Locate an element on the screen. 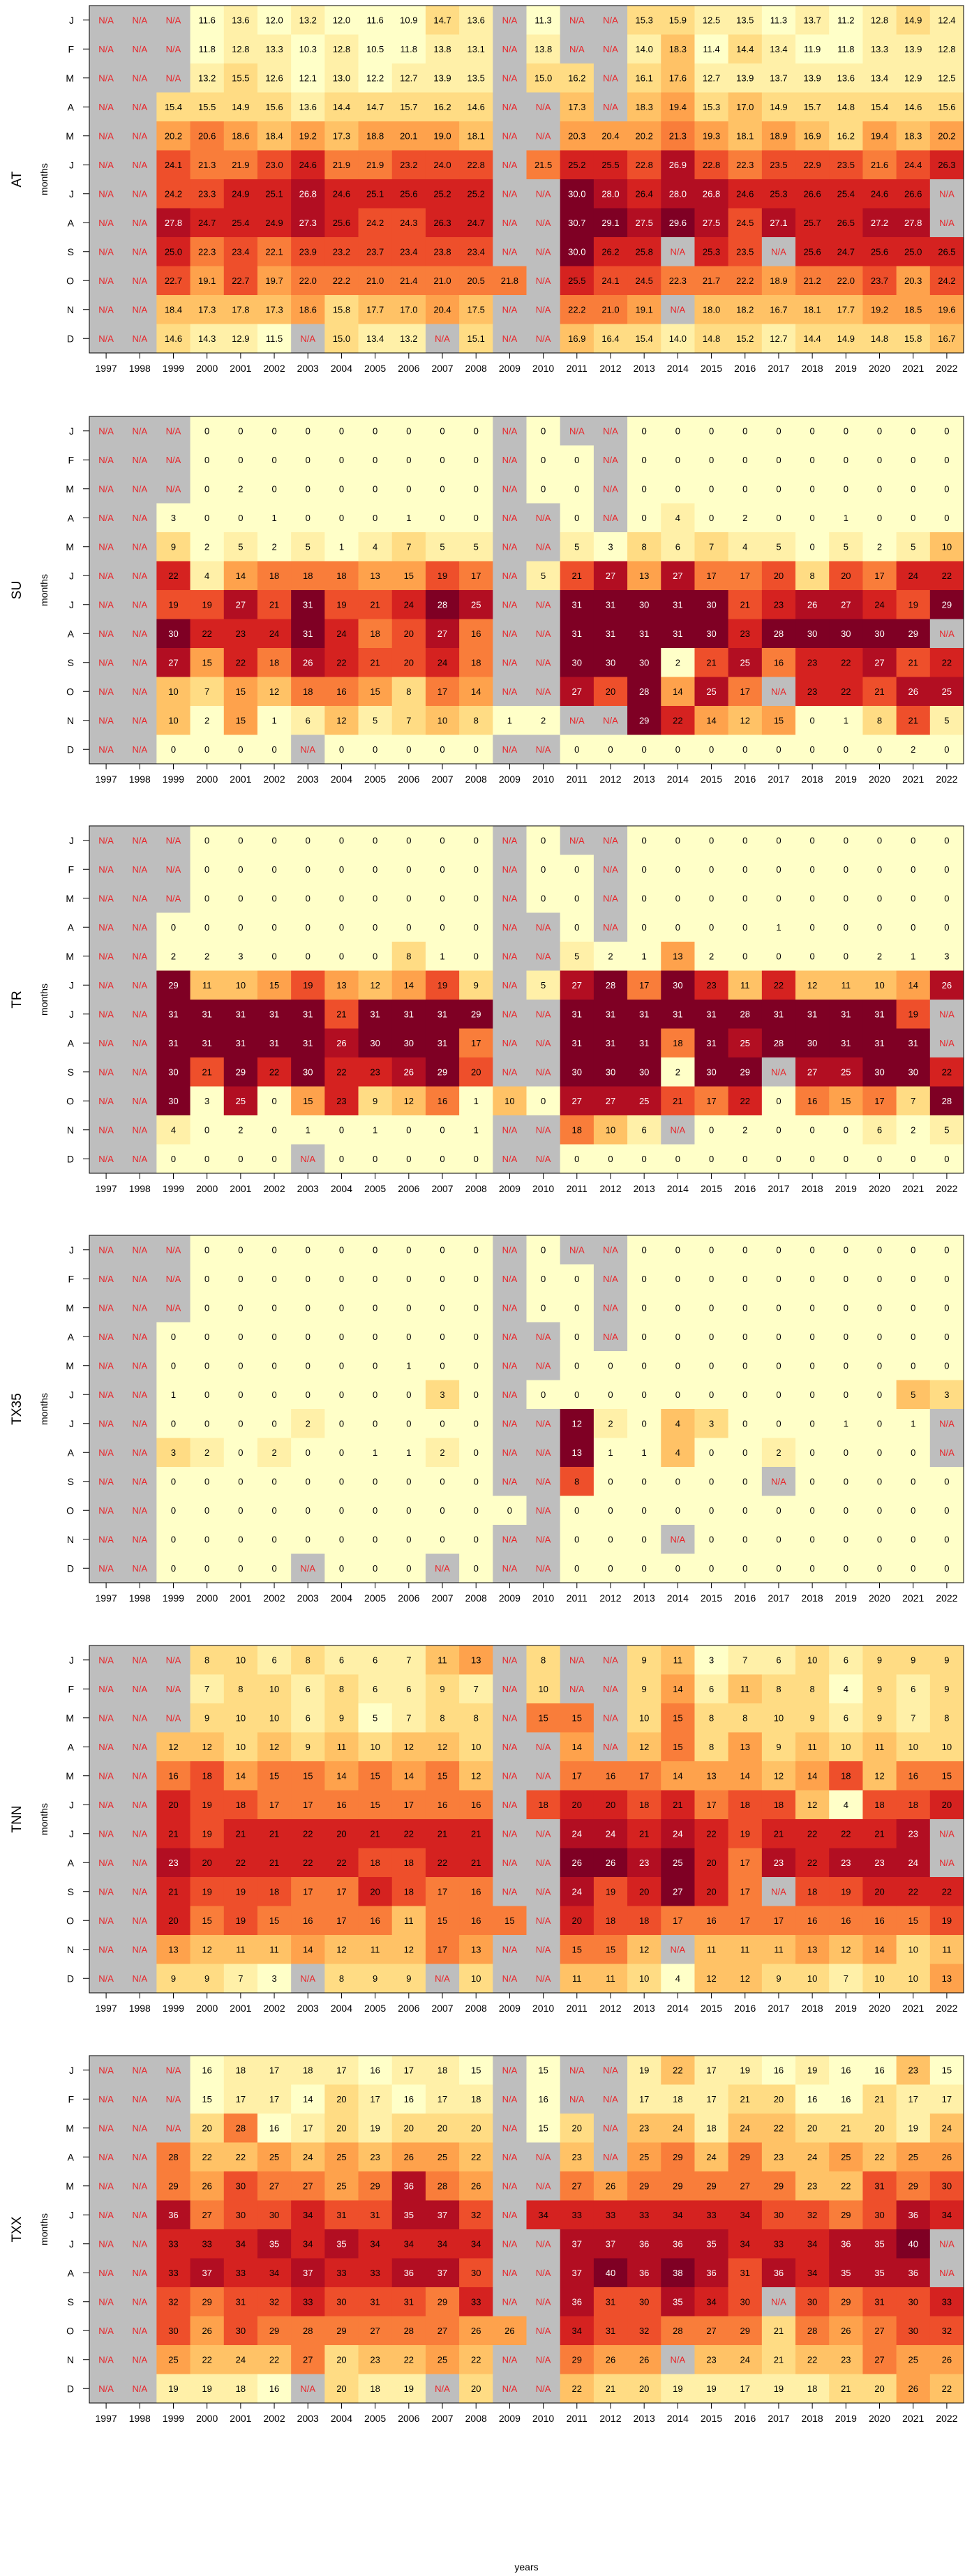  cell-label: 40 is located at coordinates (610, 2273).